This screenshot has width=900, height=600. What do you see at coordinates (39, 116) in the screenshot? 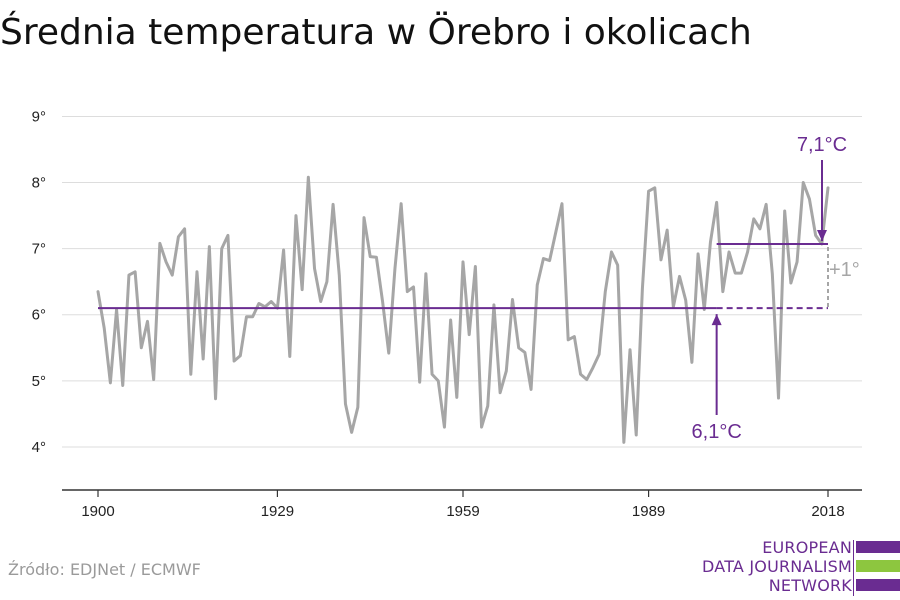
I see `y-tick-label: 9°` at bounding box center [39, 116].